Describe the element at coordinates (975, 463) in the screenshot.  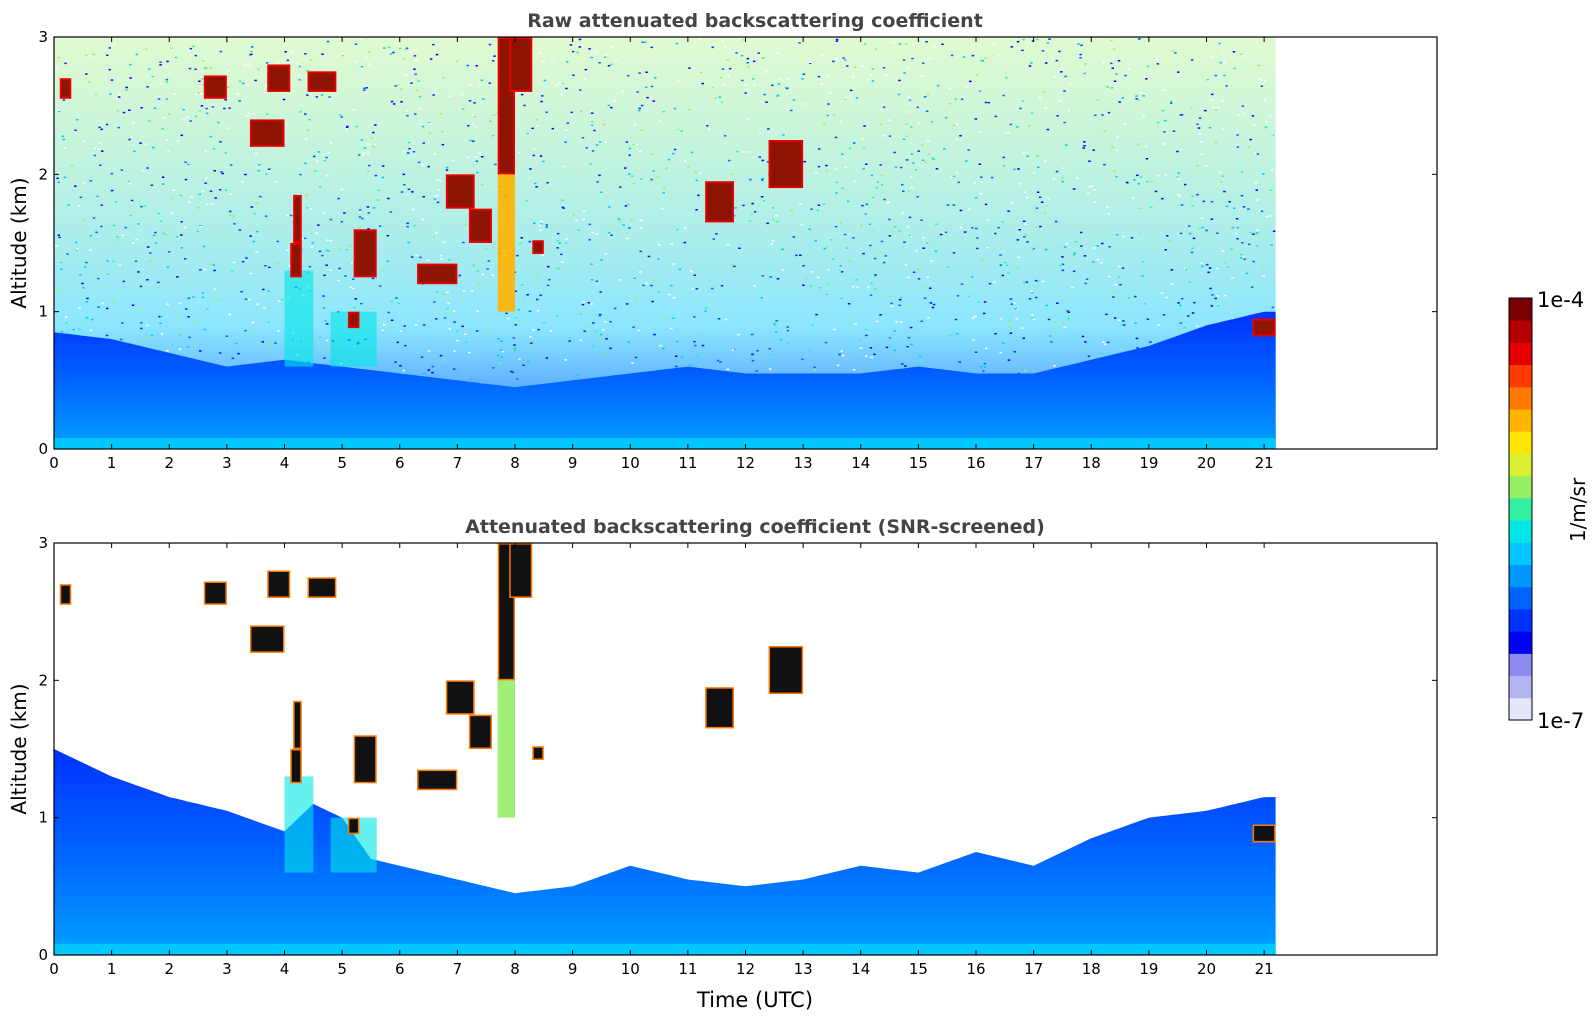
I see `x-tick-label: 16` at that location.